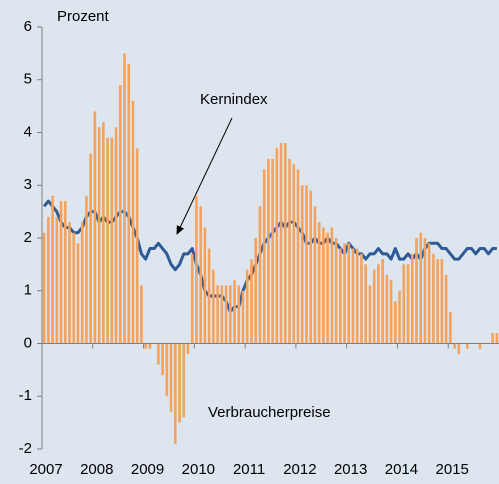 Image resolution: width=499 pixels, height=484 pixels. I want to click on annotation-arrow, so click(204, 176).